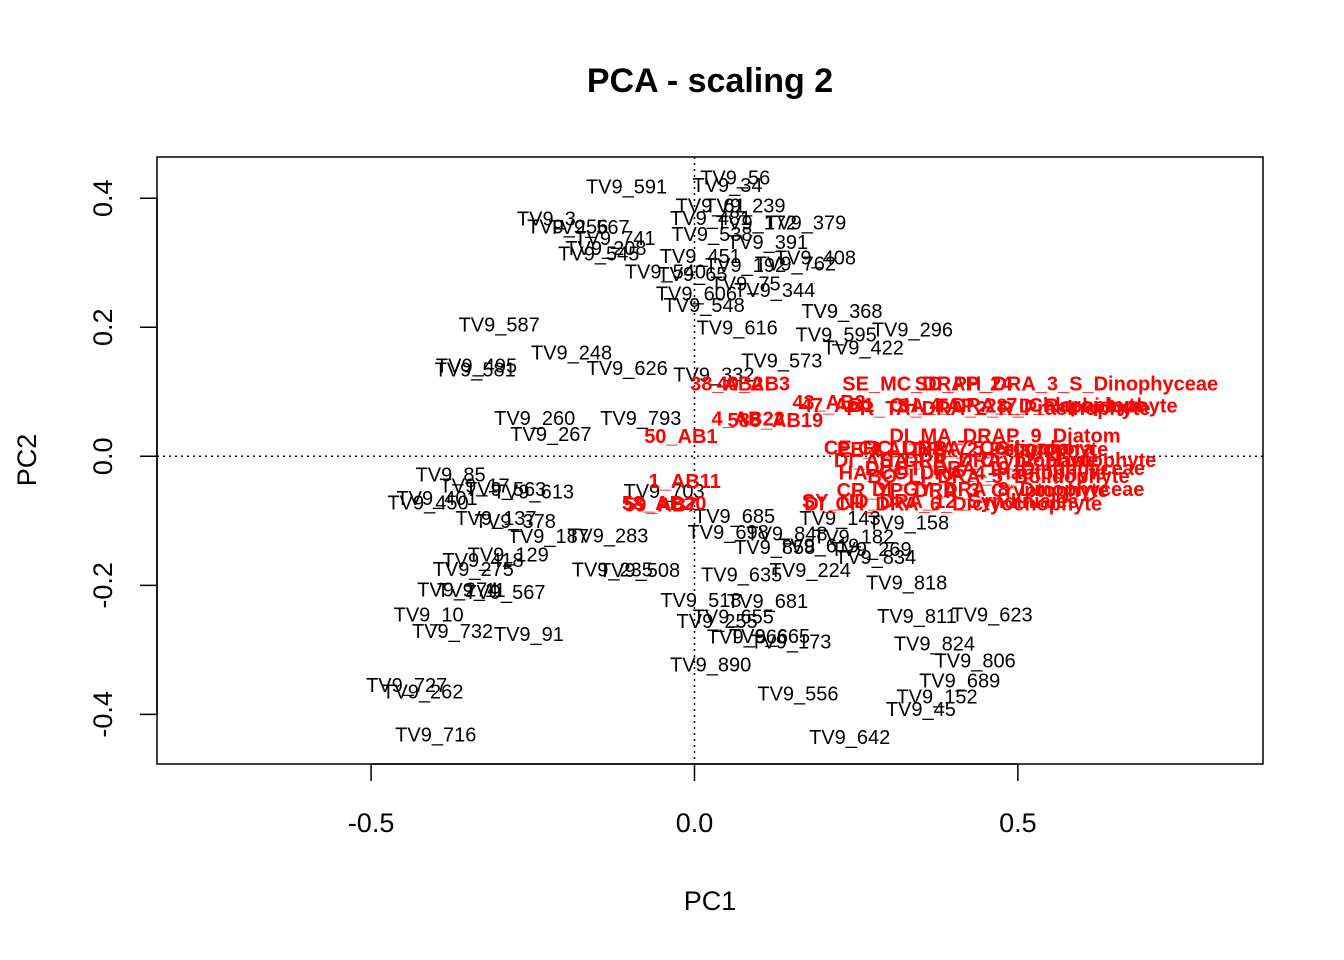 This screenshot has height=960, width=1344. Describe the element at coordinates (700, 257) in the screenshot. I see `site-label: TV9_451` at that location.